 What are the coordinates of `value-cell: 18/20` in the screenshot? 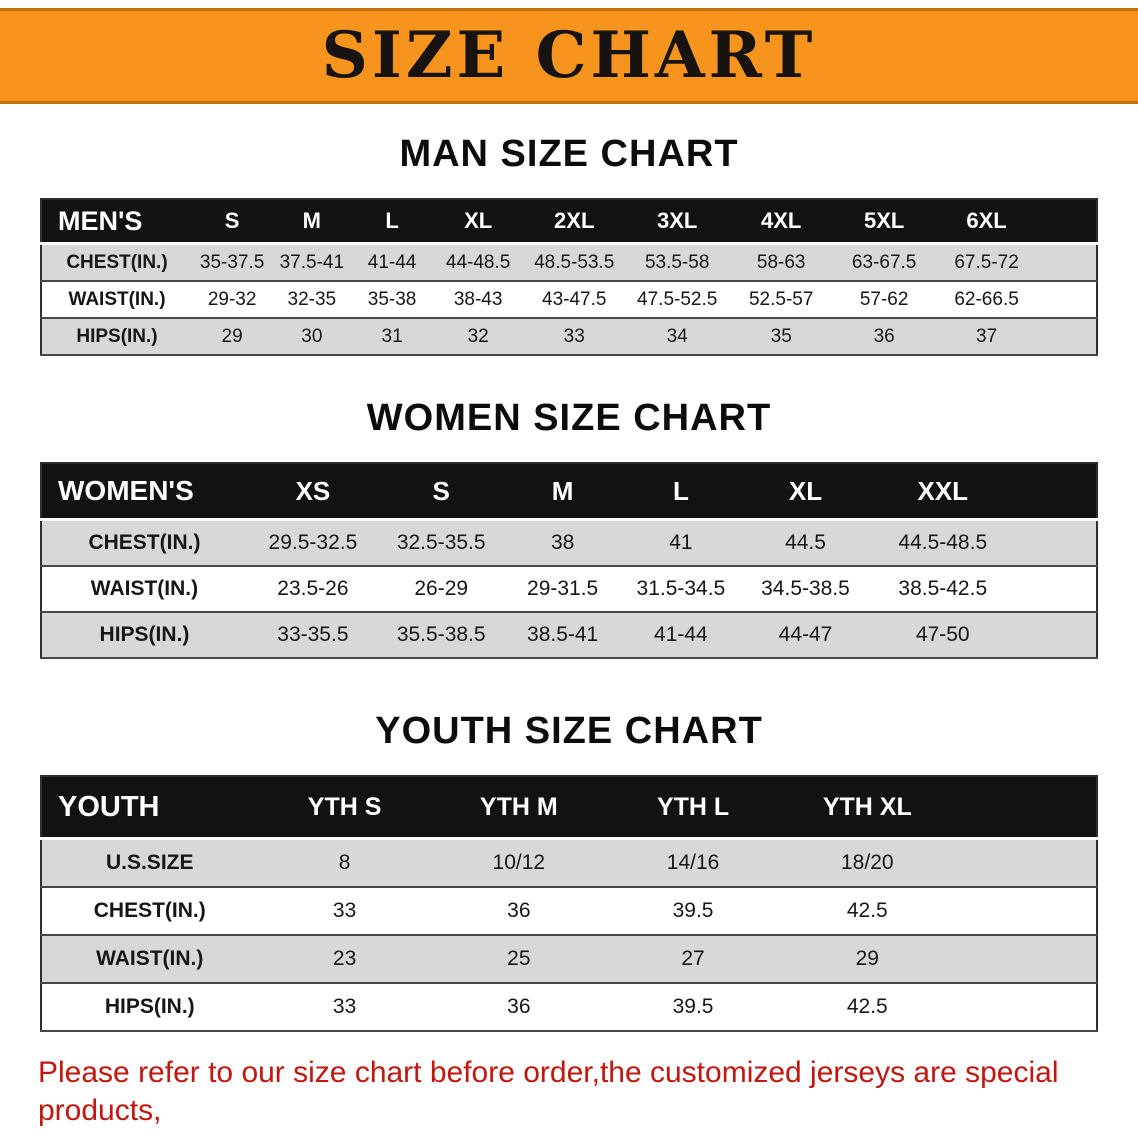 It's located at (867, 863).